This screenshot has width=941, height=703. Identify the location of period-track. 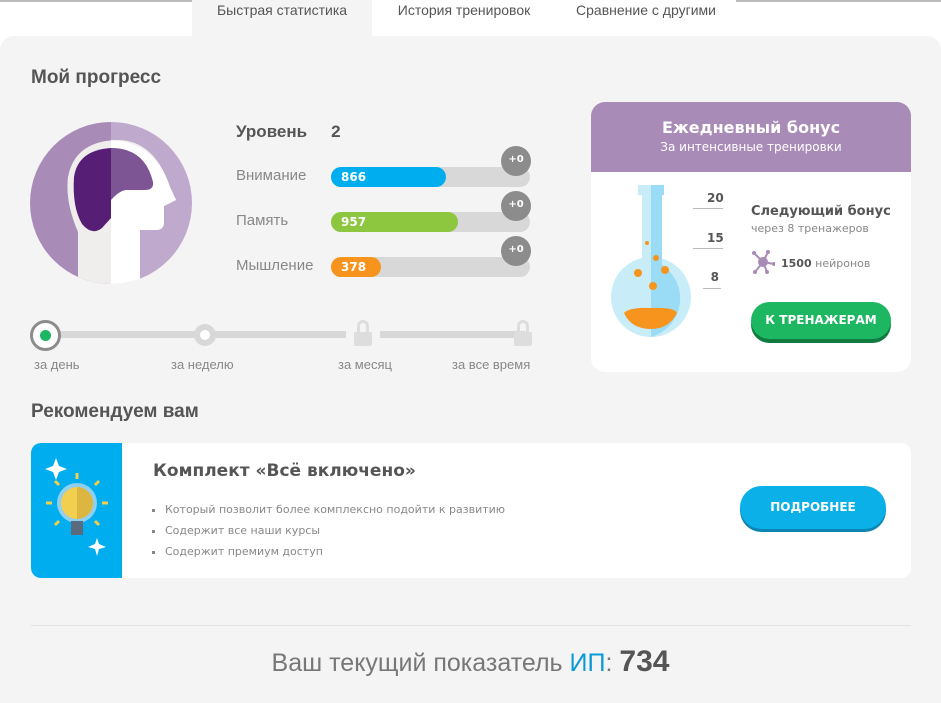
(285, 334).